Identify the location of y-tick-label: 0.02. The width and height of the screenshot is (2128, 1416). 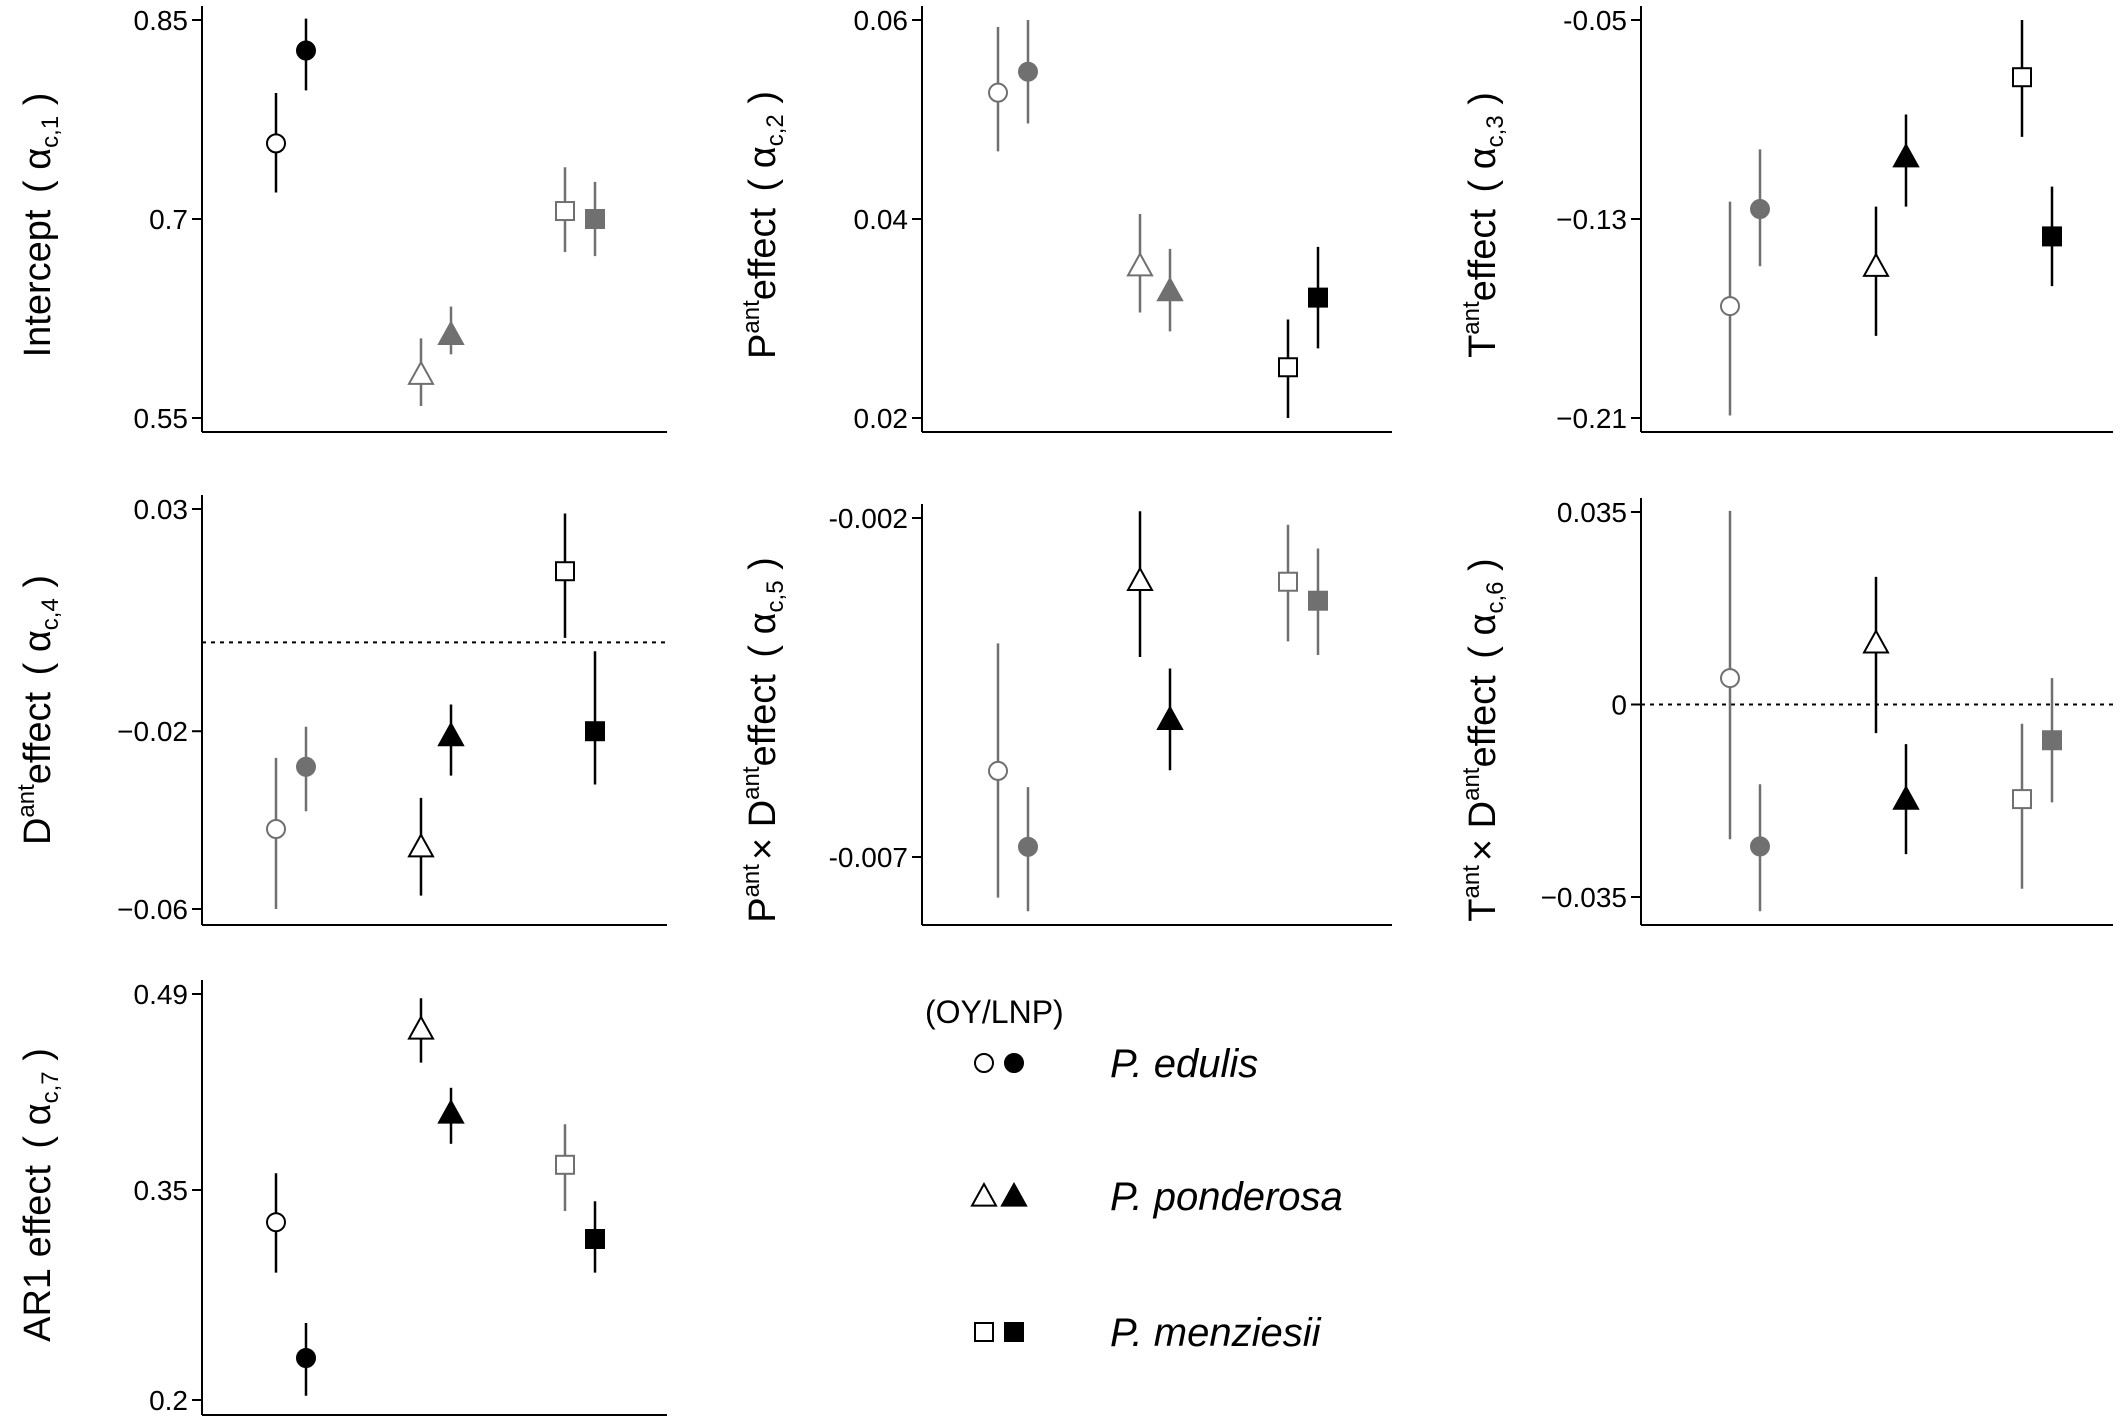
(881, 418).